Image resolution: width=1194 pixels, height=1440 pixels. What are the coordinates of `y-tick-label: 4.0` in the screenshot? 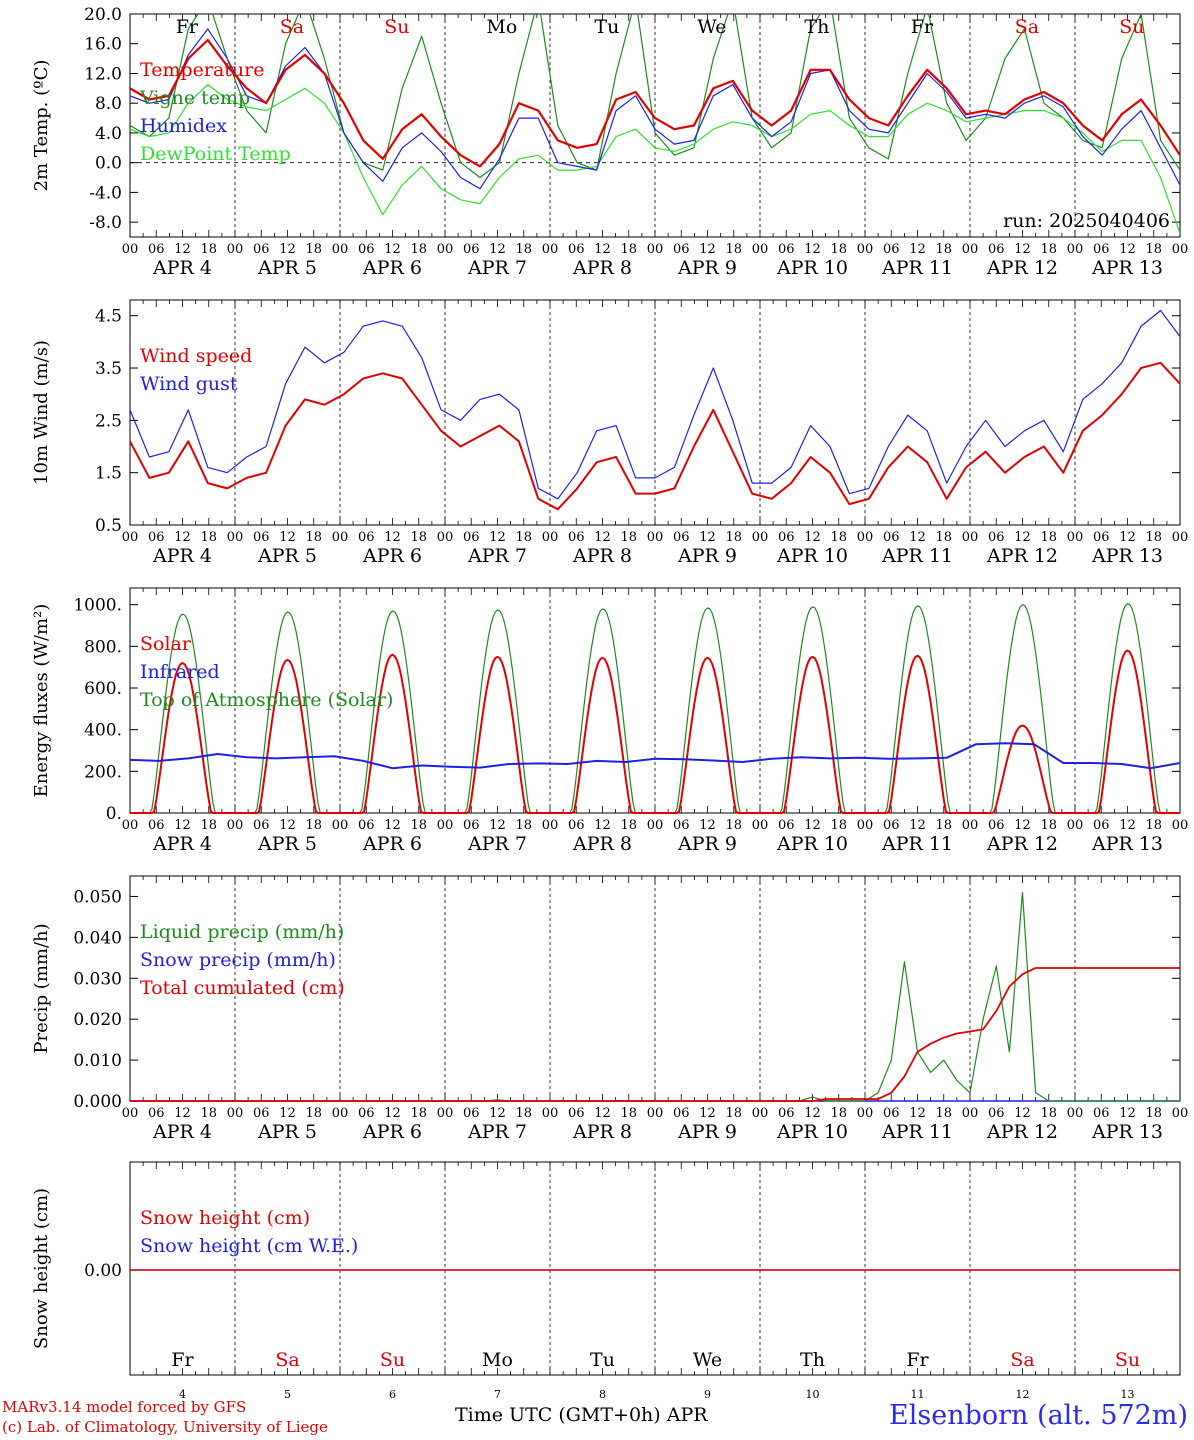 It's located at (108, 134).